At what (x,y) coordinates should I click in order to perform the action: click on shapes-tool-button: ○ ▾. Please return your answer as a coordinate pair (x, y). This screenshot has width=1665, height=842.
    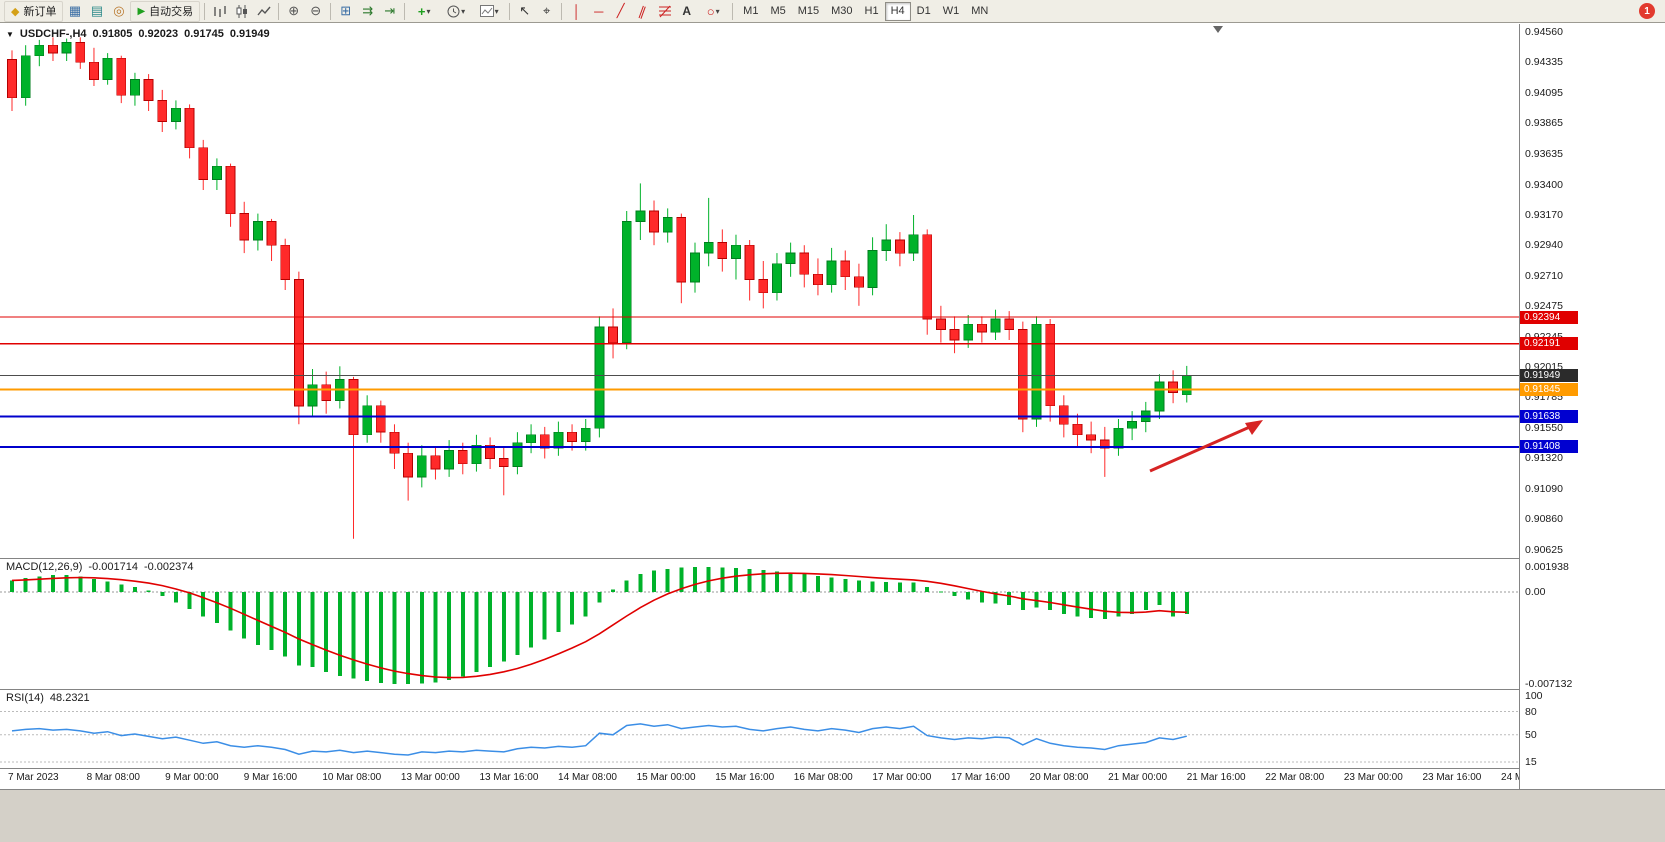
    Looking at the image, I should click on (713, 11).